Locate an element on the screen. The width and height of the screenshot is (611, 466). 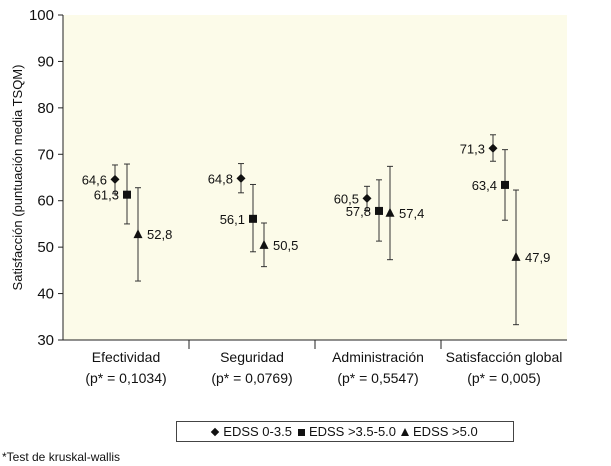
x-tick-label: Efectividad is located at coordinates (126, 357).